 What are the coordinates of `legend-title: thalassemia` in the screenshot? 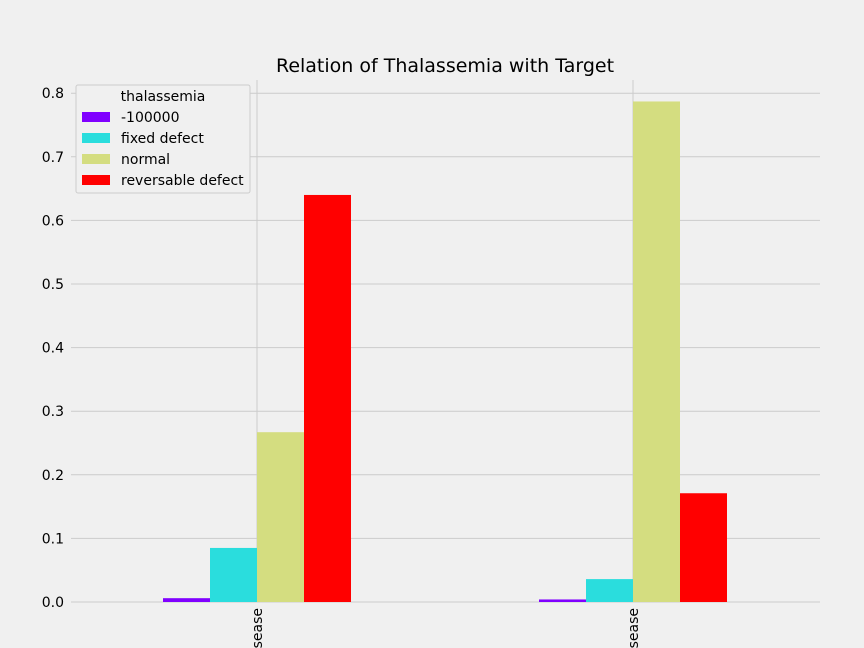 It's located at (163, 97).